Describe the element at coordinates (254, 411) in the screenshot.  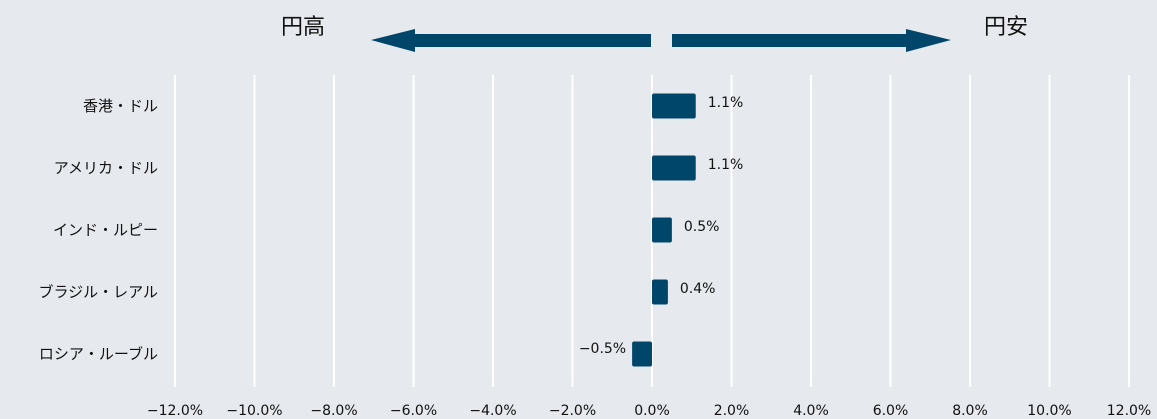
I see `x-tick-label: −10.0%` at that location.